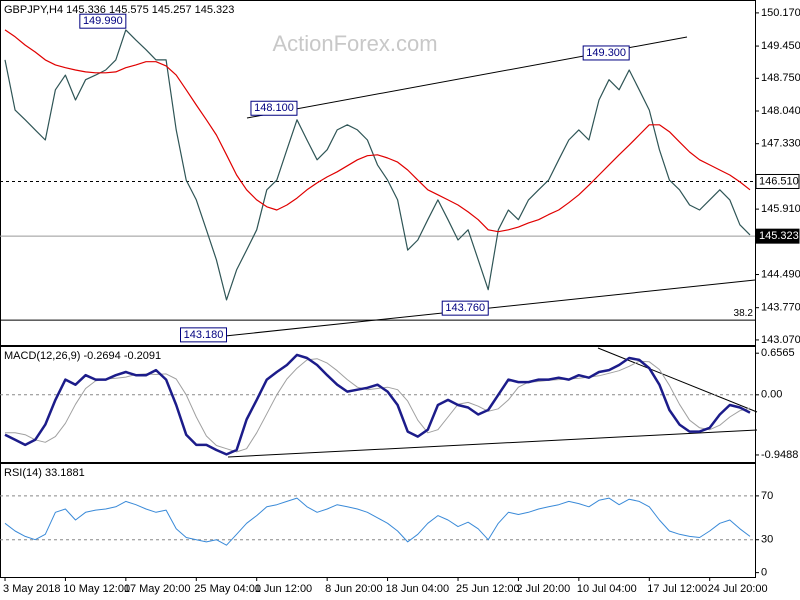  What do you see at coordinates (771, 395) in the screenshot?
I see `y-tick-label: 0.00` at bounding box center [771, 395].